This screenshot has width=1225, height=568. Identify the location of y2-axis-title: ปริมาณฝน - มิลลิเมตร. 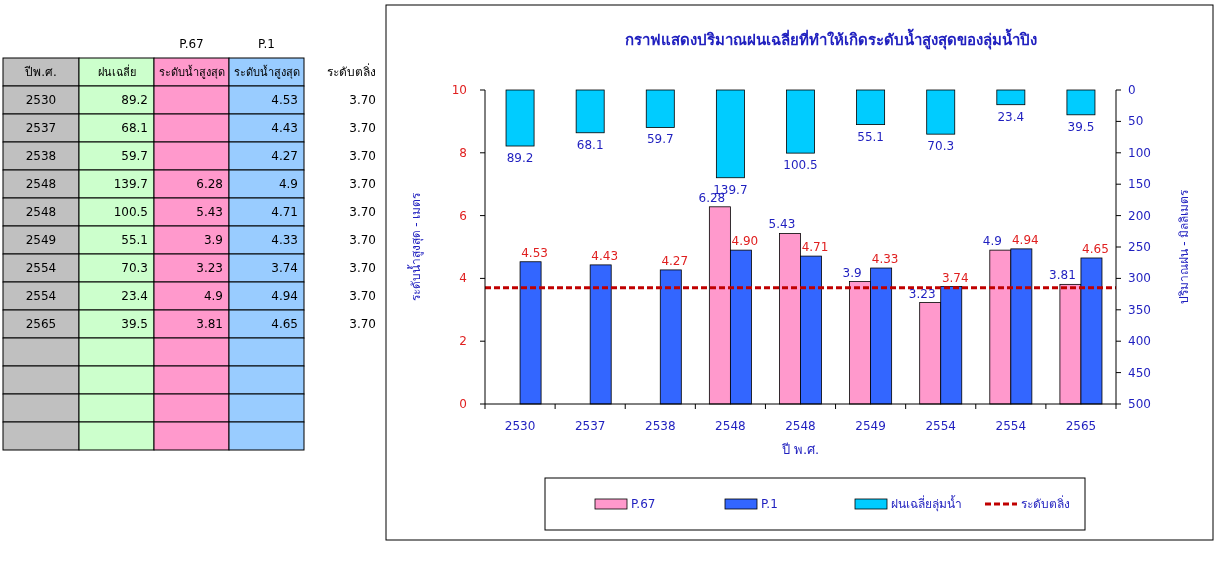
(1184, 246).